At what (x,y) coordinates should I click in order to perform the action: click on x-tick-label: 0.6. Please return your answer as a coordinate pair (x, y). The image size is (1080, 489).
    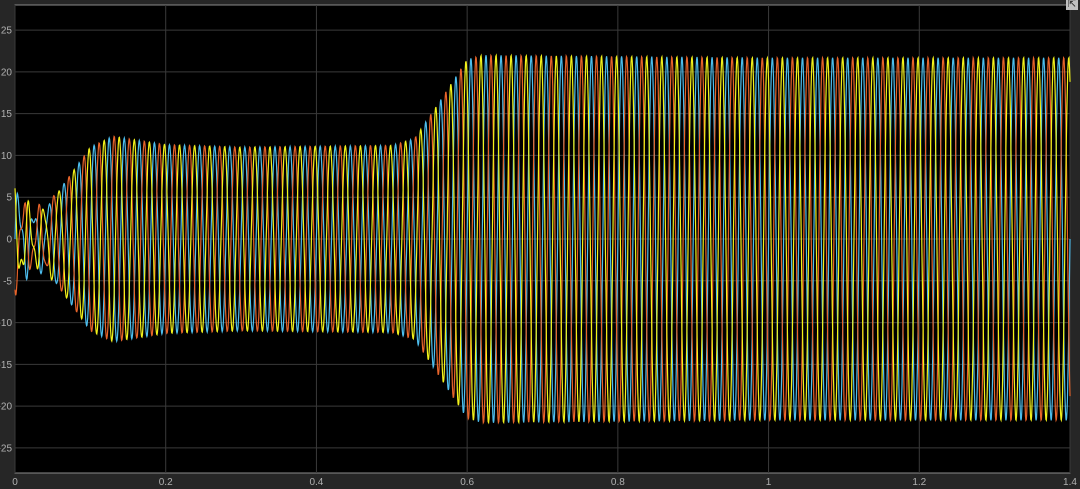
    Looking at the image, I should click on (467, 482).